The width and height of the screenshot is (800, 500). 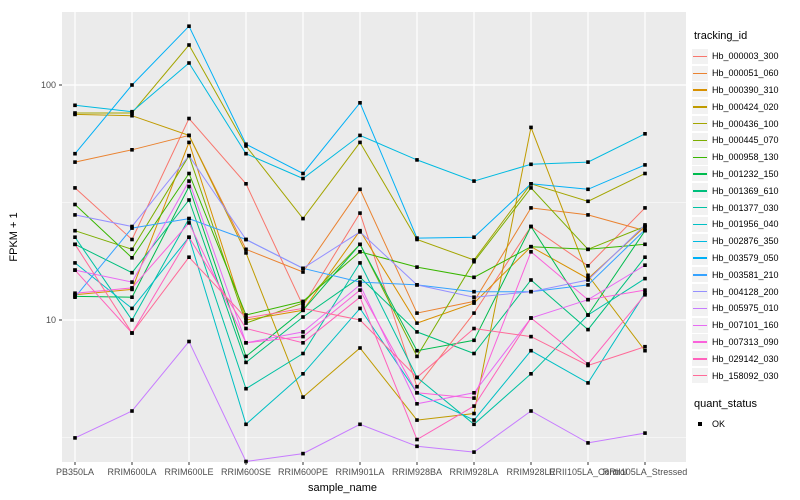 I want to click on legend-item-label: Hb_004128_200, so click(x=745, y=291).